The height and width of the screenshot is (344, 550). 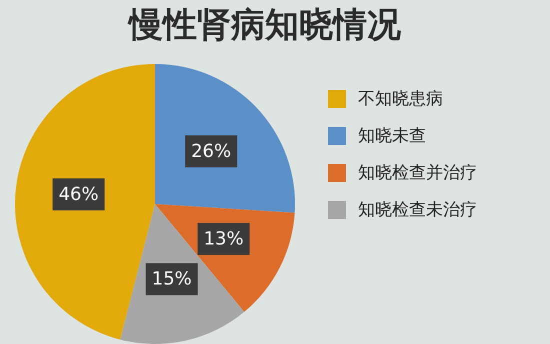 I want to click on data-label: 13%, so click(x=224, y=239).